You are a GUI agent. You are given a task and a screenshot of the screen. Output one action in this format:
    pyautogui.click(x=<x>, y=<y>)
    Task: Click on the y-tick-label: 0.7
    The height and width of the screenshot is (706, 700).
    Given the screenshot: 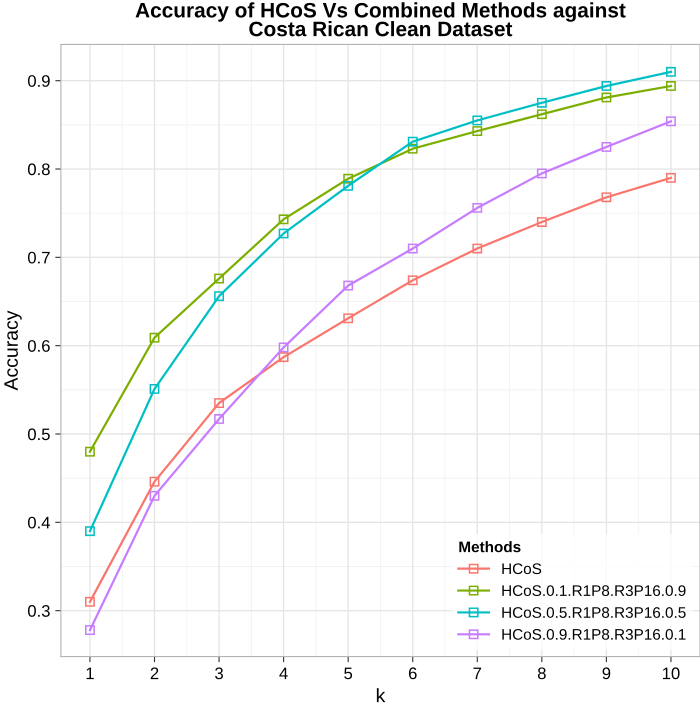 What is the action you would take?
    pyautogui.click(x=39, y=258)
    